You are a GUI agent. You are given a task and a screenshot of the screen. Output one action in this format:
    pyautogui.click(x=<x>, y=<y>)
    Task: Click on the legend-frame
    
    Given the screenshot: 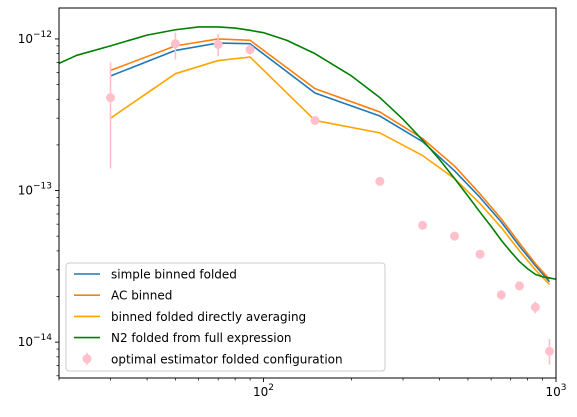 What is the action you would take?
    pyautogui.click(x=225, y=317)
    